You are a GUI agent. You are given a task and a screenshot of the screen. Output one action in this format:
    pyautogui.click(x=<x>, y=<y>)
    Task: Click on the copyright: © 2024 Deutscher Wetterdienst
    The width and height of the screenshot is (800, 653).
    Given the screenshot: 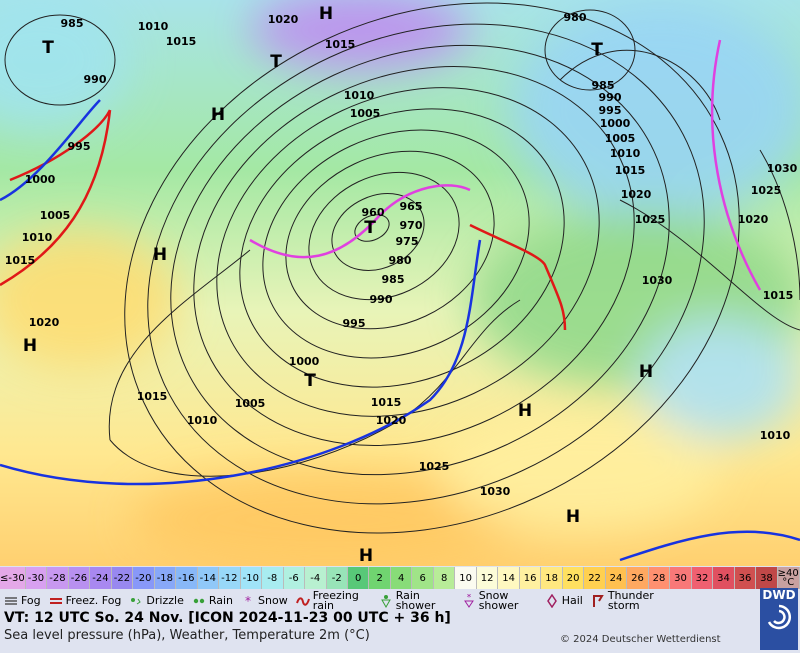 What is the action you would take?
    pyautogui.click(x=640, y=639)
    